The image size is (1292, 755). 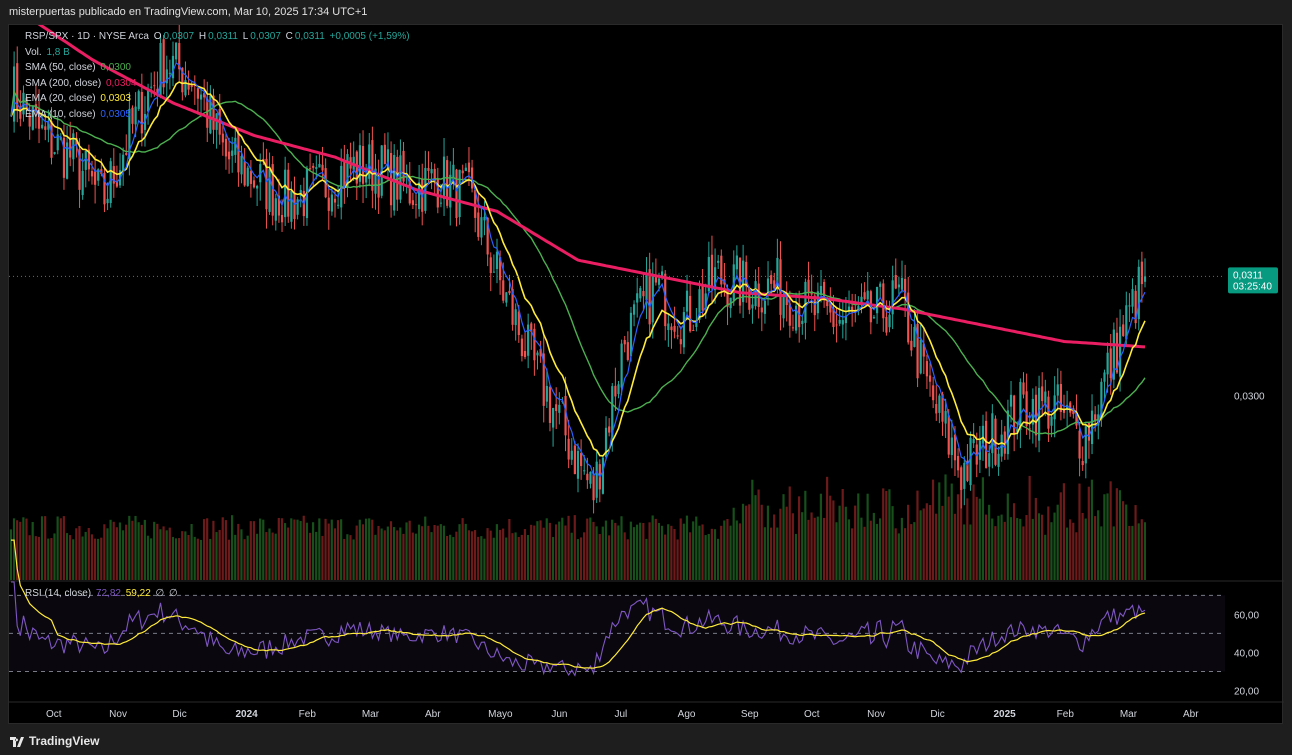 I want to click on bottom-bar: TradingView, so click(x=646, y=741).